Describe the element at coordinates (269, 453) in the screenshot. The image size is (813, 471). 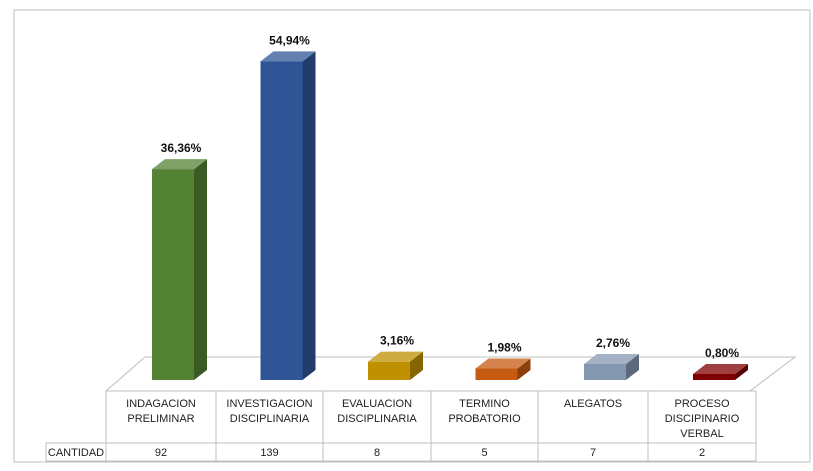
I see `table-cell-value: 139` at that location.